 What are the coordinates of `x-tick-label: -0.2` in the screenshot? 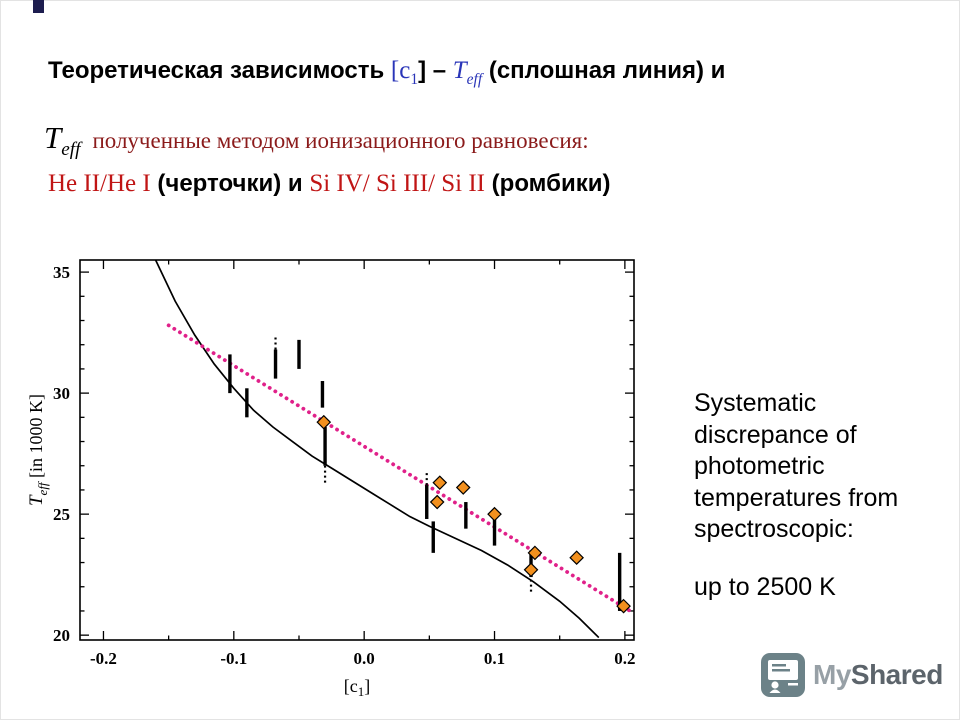 It's located at (103, 658).